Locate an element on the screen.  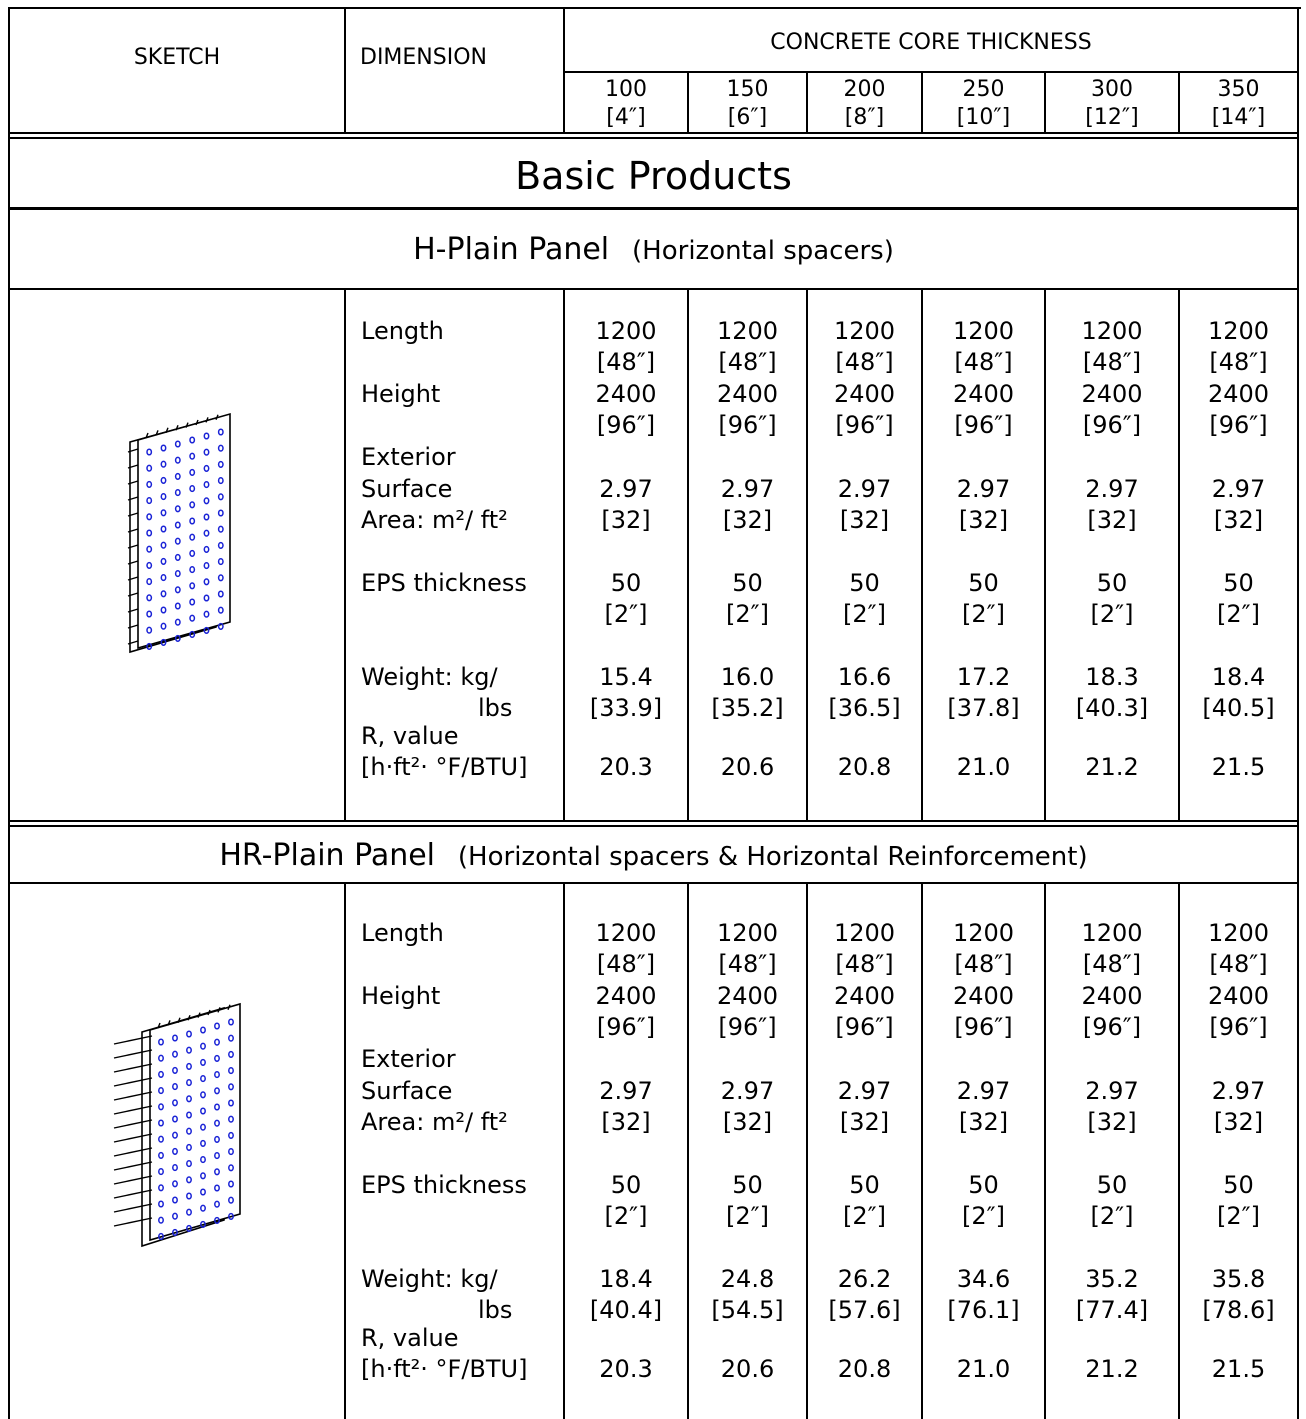
p2-divider-d is located at coordinates (807, 1150).